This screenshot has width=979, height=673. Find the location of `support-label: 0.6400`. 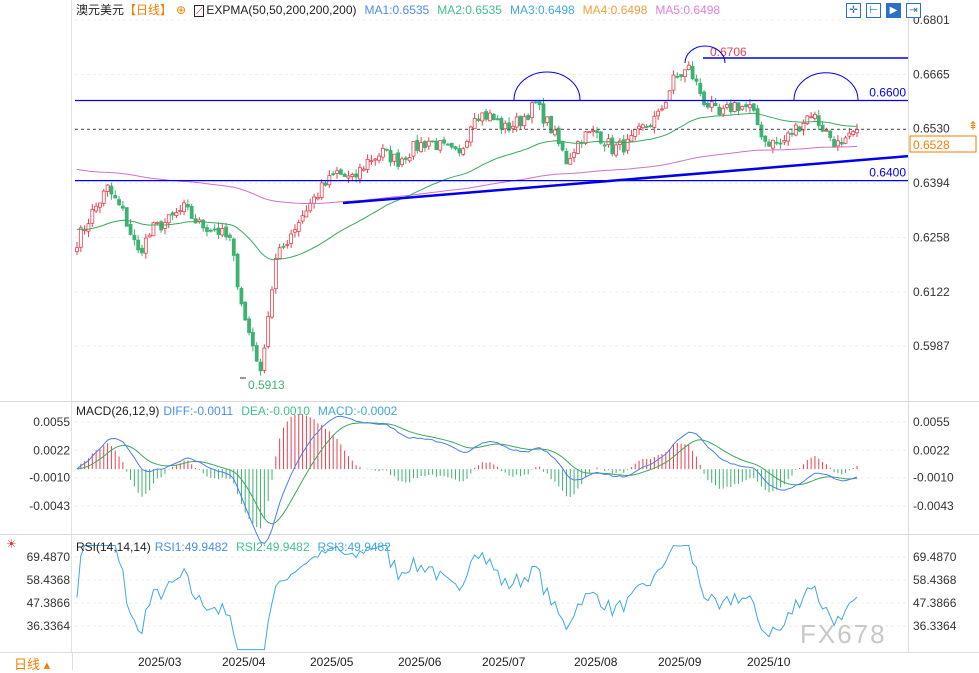

support-label: 0.6400 is located at coordinates (887, 173).